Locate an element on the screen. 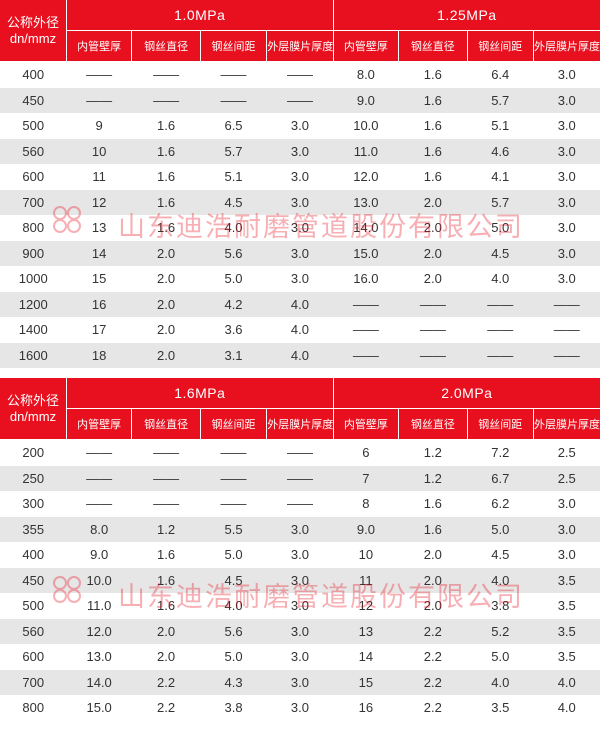  value-cell: 6.7 is located at coordinates (500, 478).